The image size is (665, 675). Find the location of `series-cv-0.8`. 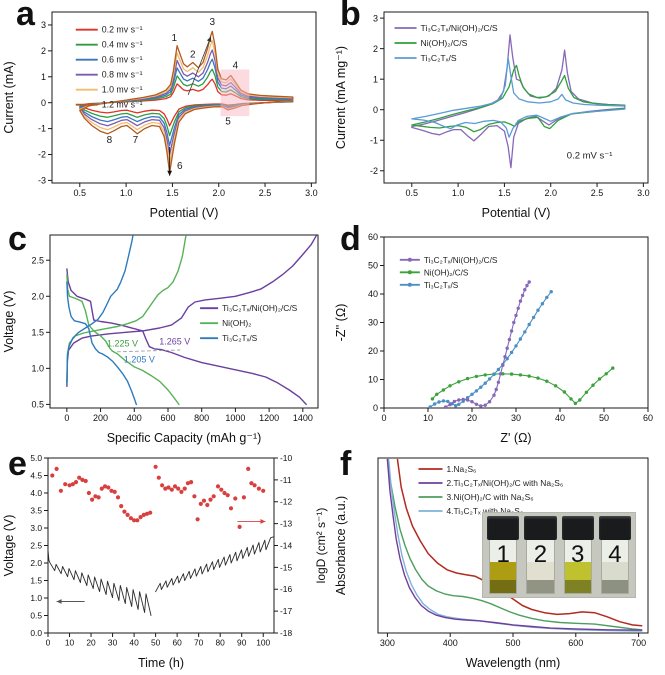

series-cv-0.8 is located at coordinates (186, 102).